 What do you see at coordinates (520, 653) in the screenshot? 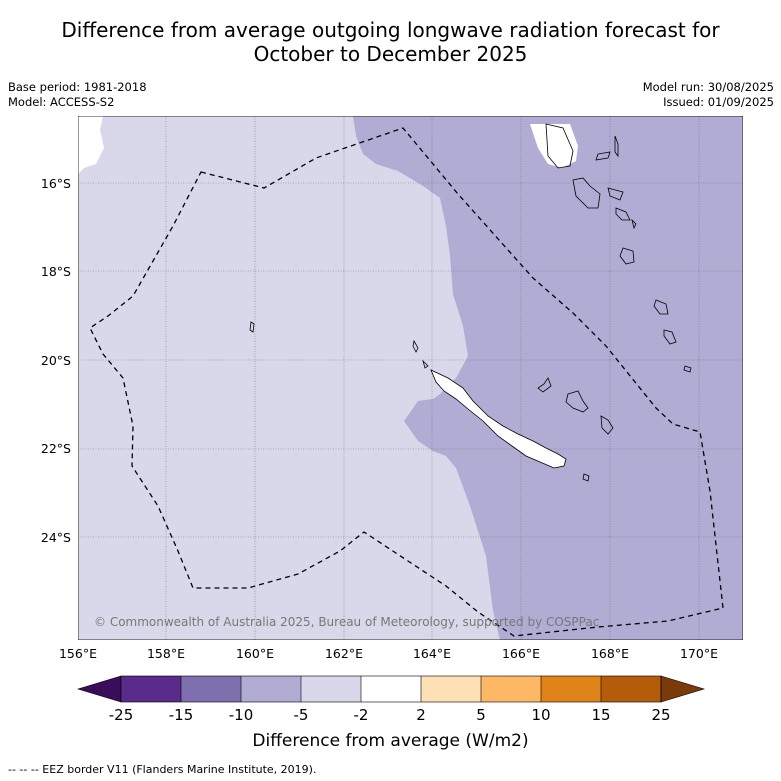
I see `lon-label-166e: 166°E` at bounding box center [520, 653].